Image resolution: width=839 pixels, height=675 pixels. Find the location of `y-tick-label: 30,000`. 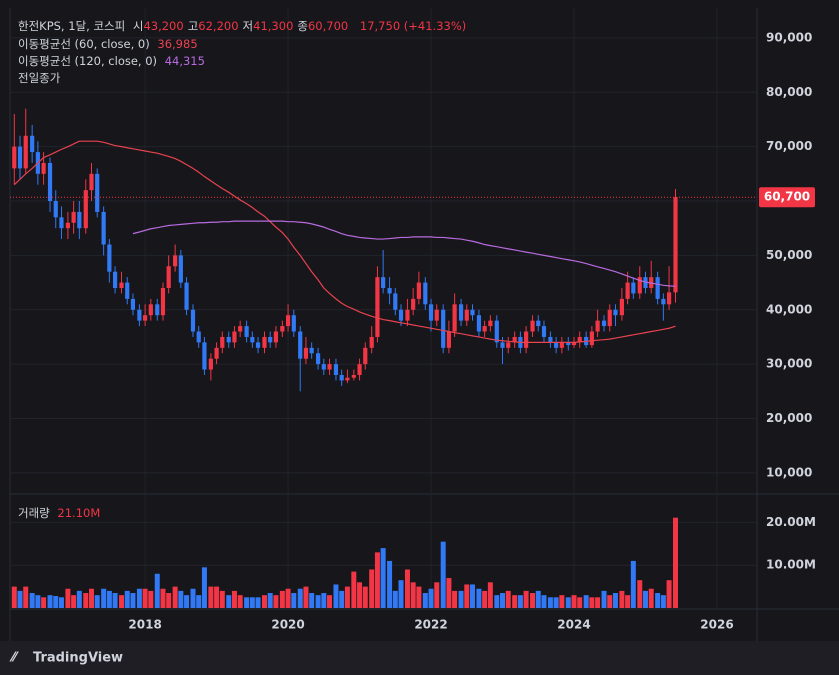

y-tick-label: 30,000 is located at coordinates (789, 364).